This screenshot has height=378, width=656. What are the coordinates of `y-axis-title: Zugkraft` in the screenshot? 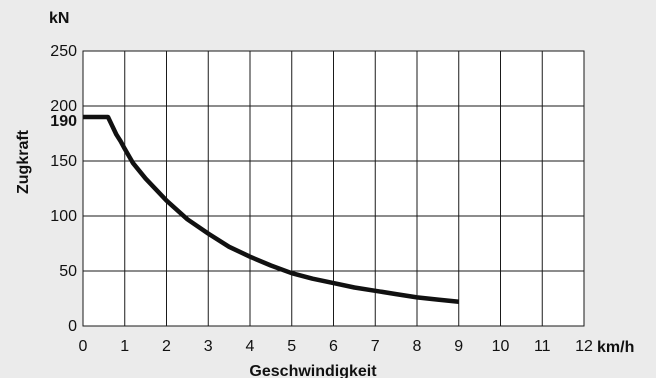 It's located at (23, 161).